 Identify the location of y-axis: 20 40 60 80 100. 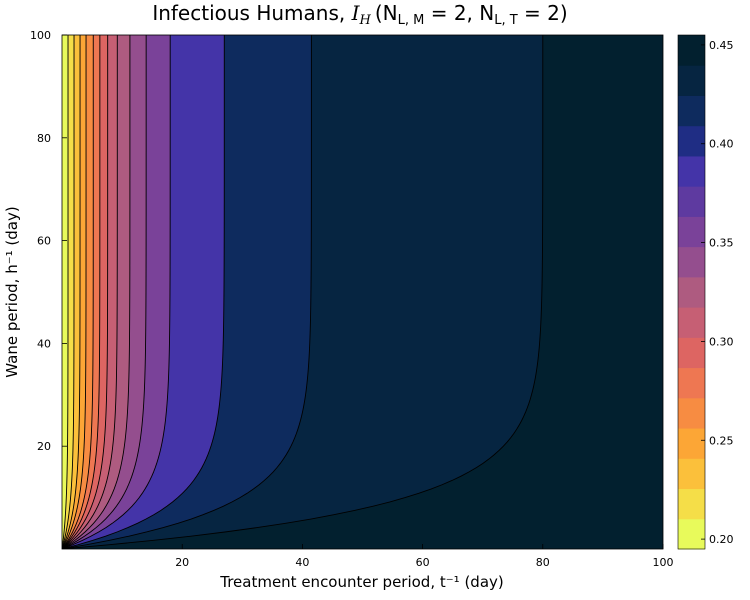
(48, 241).